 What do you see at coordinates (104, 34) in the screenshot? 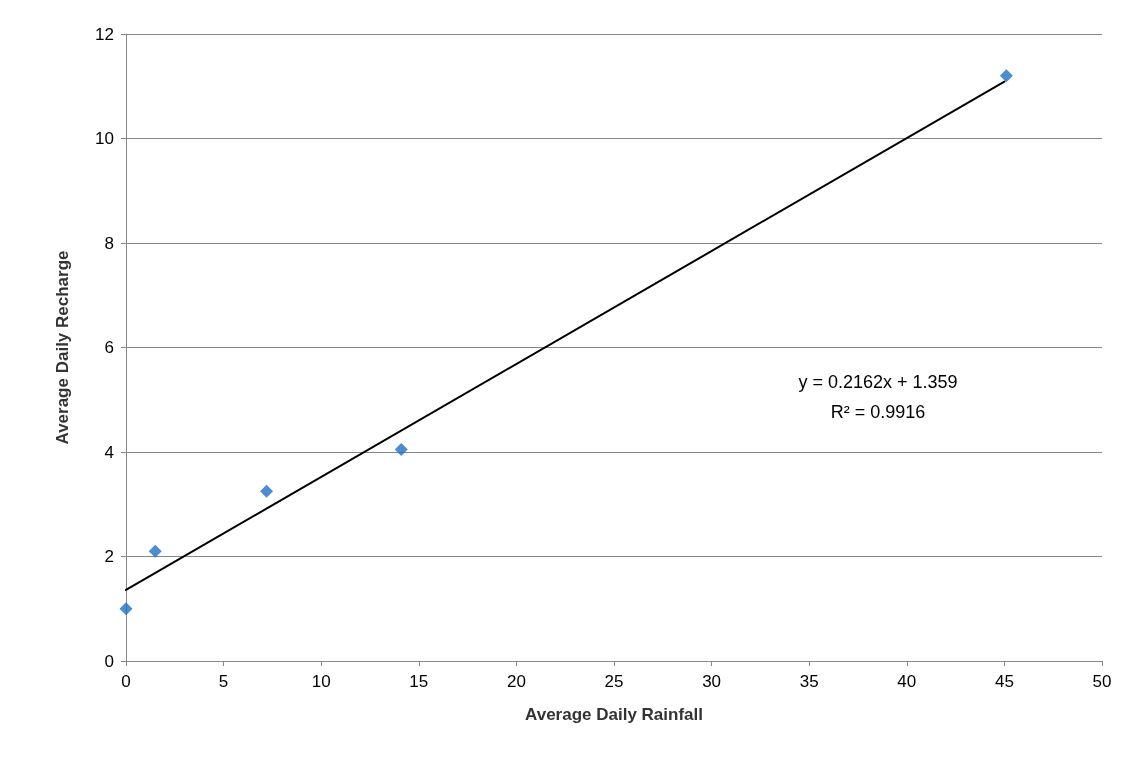
I see `y-tick-label: 12` at bounding box center [104, 34].